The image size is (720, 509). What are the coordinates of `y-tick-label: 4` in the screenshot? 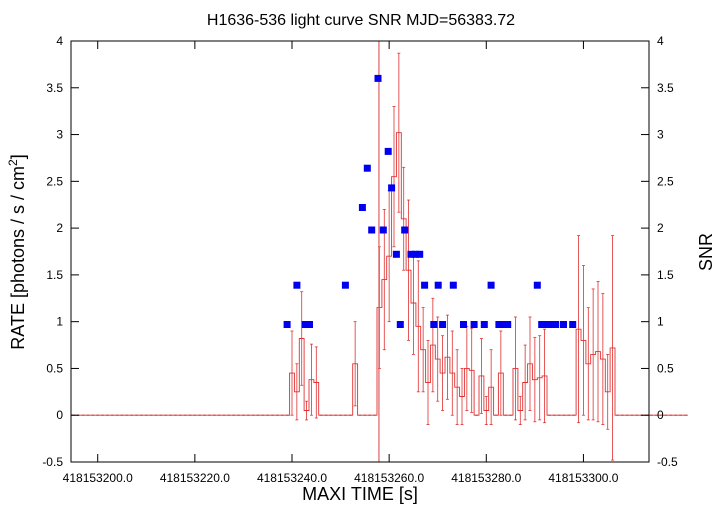 It's located at (59, 41).